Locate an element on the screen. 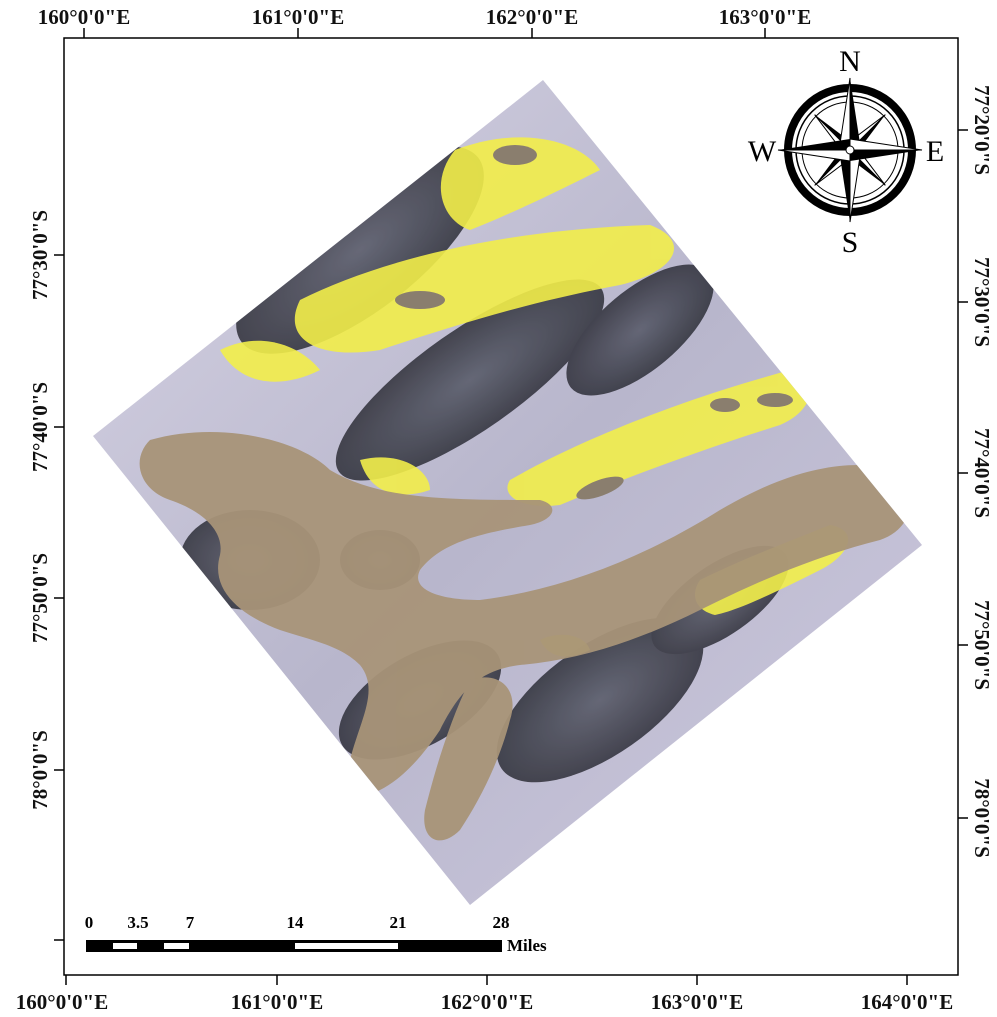 Image resolution: width=997 pixels, height=1017 pixels. scale-units-label: Miles is located at coordinates (527, 945).